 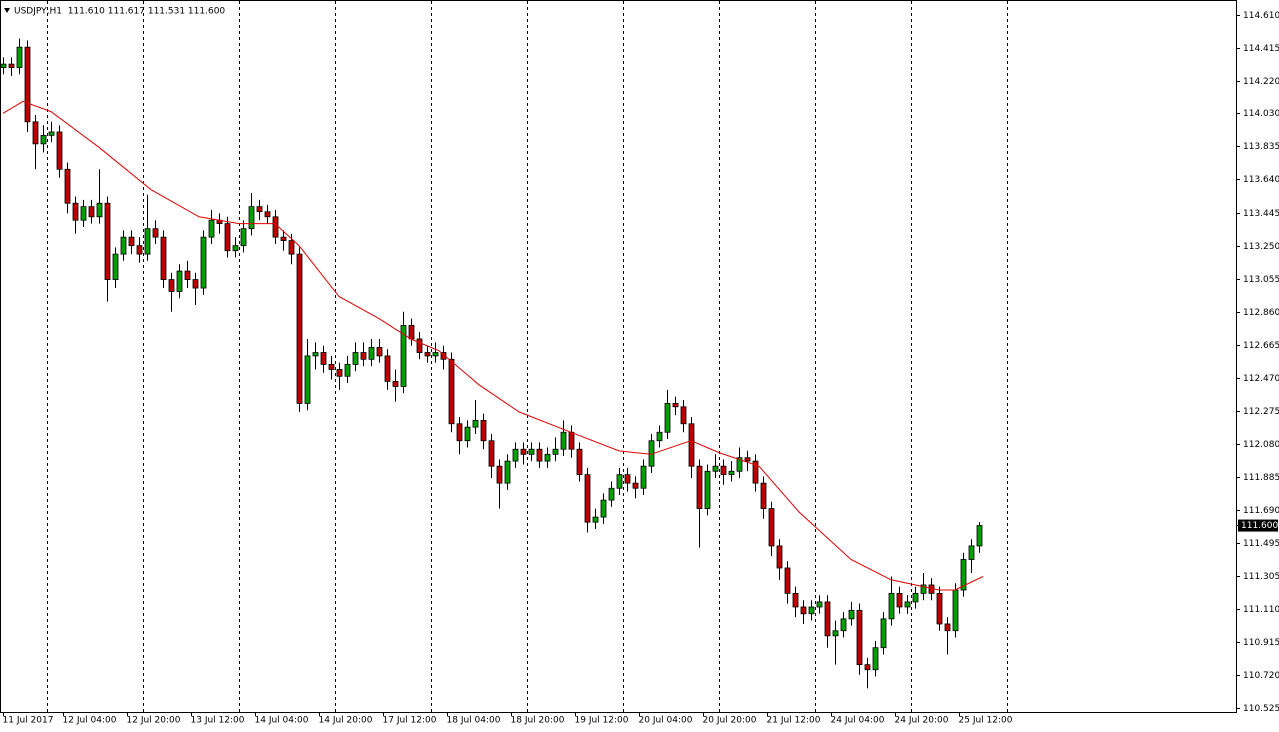 I want to click on y-tick-label: 113.055, so click(x=1261, y=280).